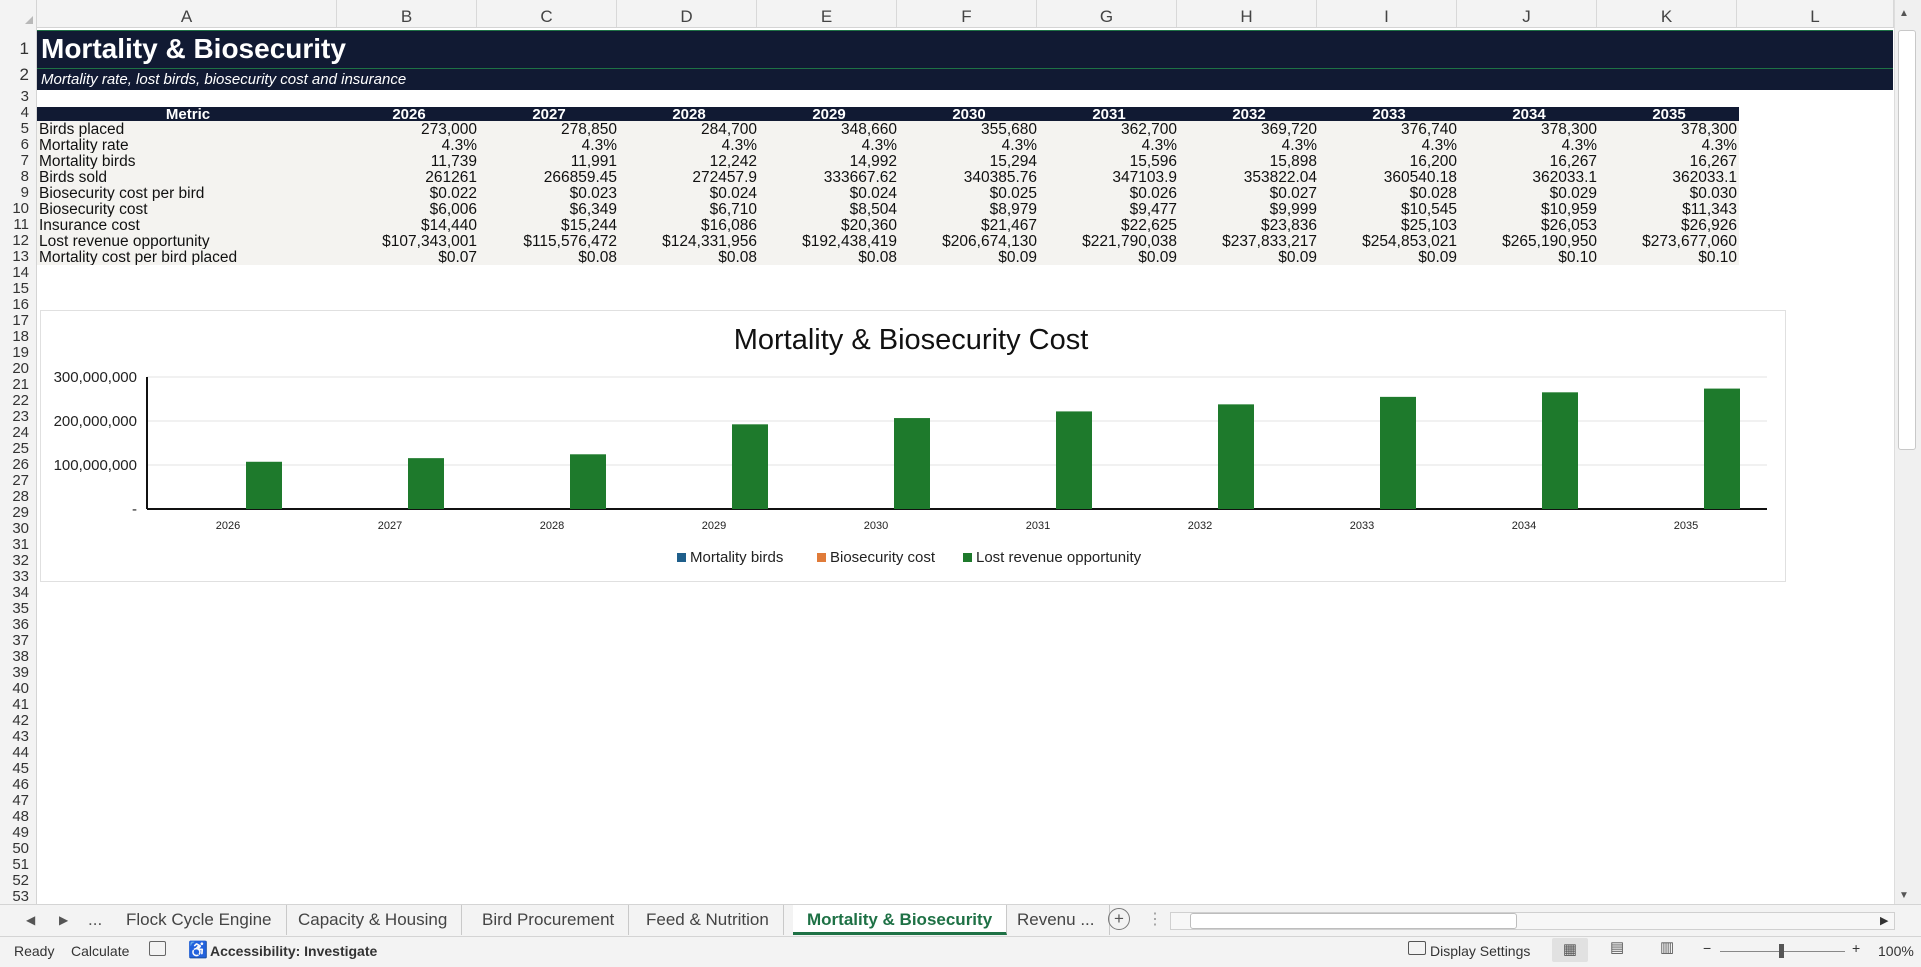 The height and width of the screenshot is (967, 1921). I want to click on value-cell: 333667.62, so click(829, 177).